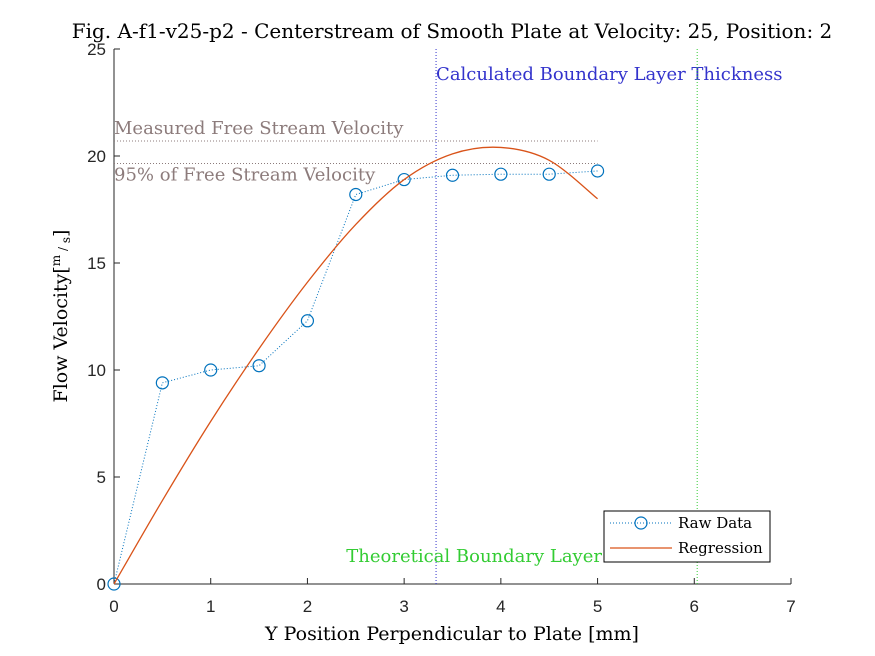 The image size is (875, 656). What do you see at coordinates (500, 606) in the screenshot?
I see `x-tick-label: 4` at bounding box center [500, 606].